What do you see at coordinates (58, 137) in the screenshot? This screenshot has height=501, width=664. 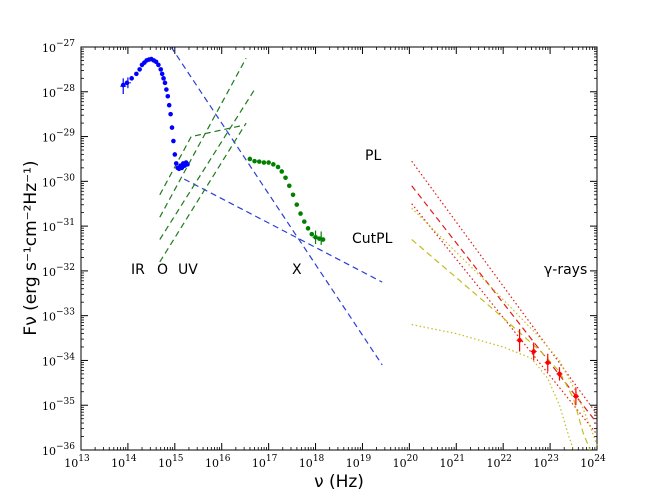 I see `y-tick-label: 10−29` at bounding box center [58, 137].